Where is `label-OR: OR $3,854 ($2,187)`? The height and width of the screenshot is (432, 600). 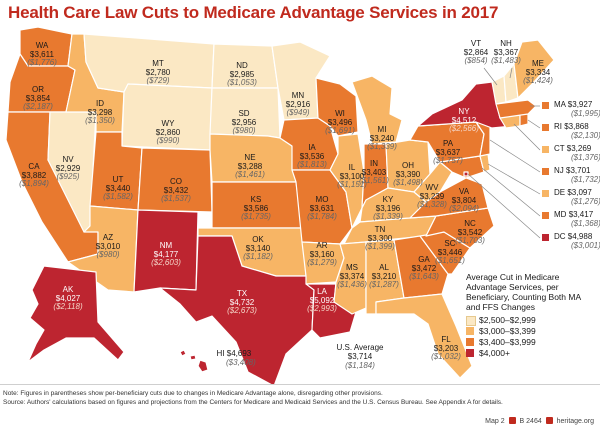 label-OR: OR $3,854 ($2,187) is located at coordinates (38, 98).